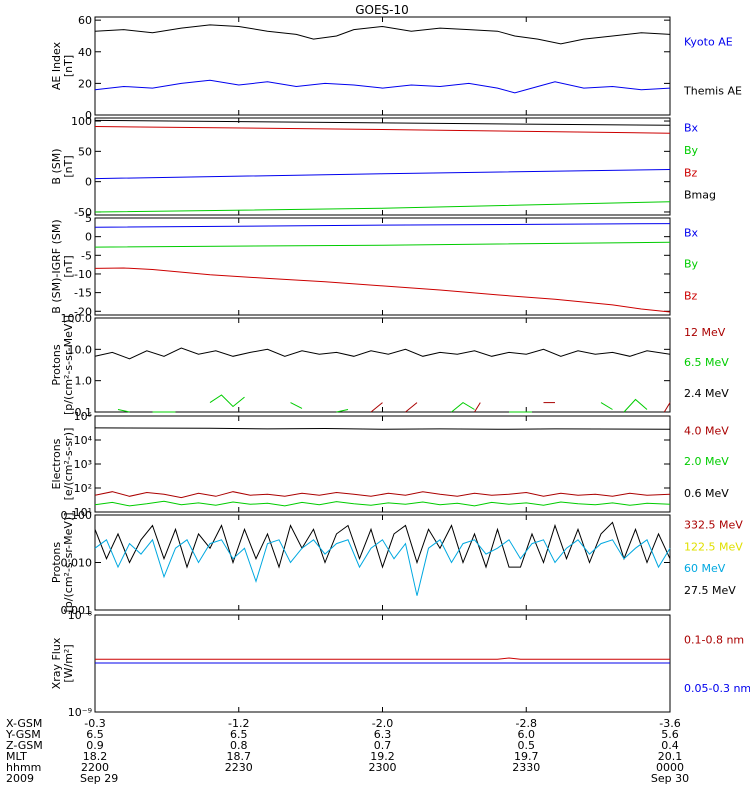 The width and height of the screenshot is (750, 800). What do you see at coordinates (382, 723) in the screenshot?
I see `x-axis-value: -2.0` at bounding box center [382, 723].